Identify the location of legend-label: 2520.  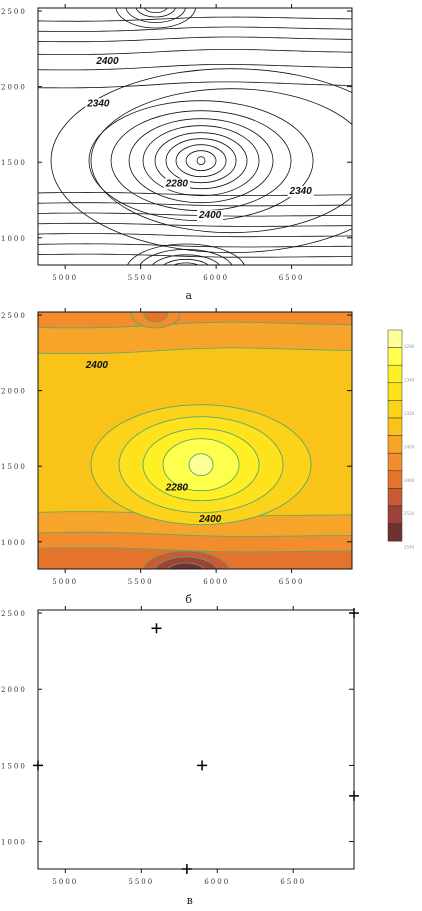
(409, 513).